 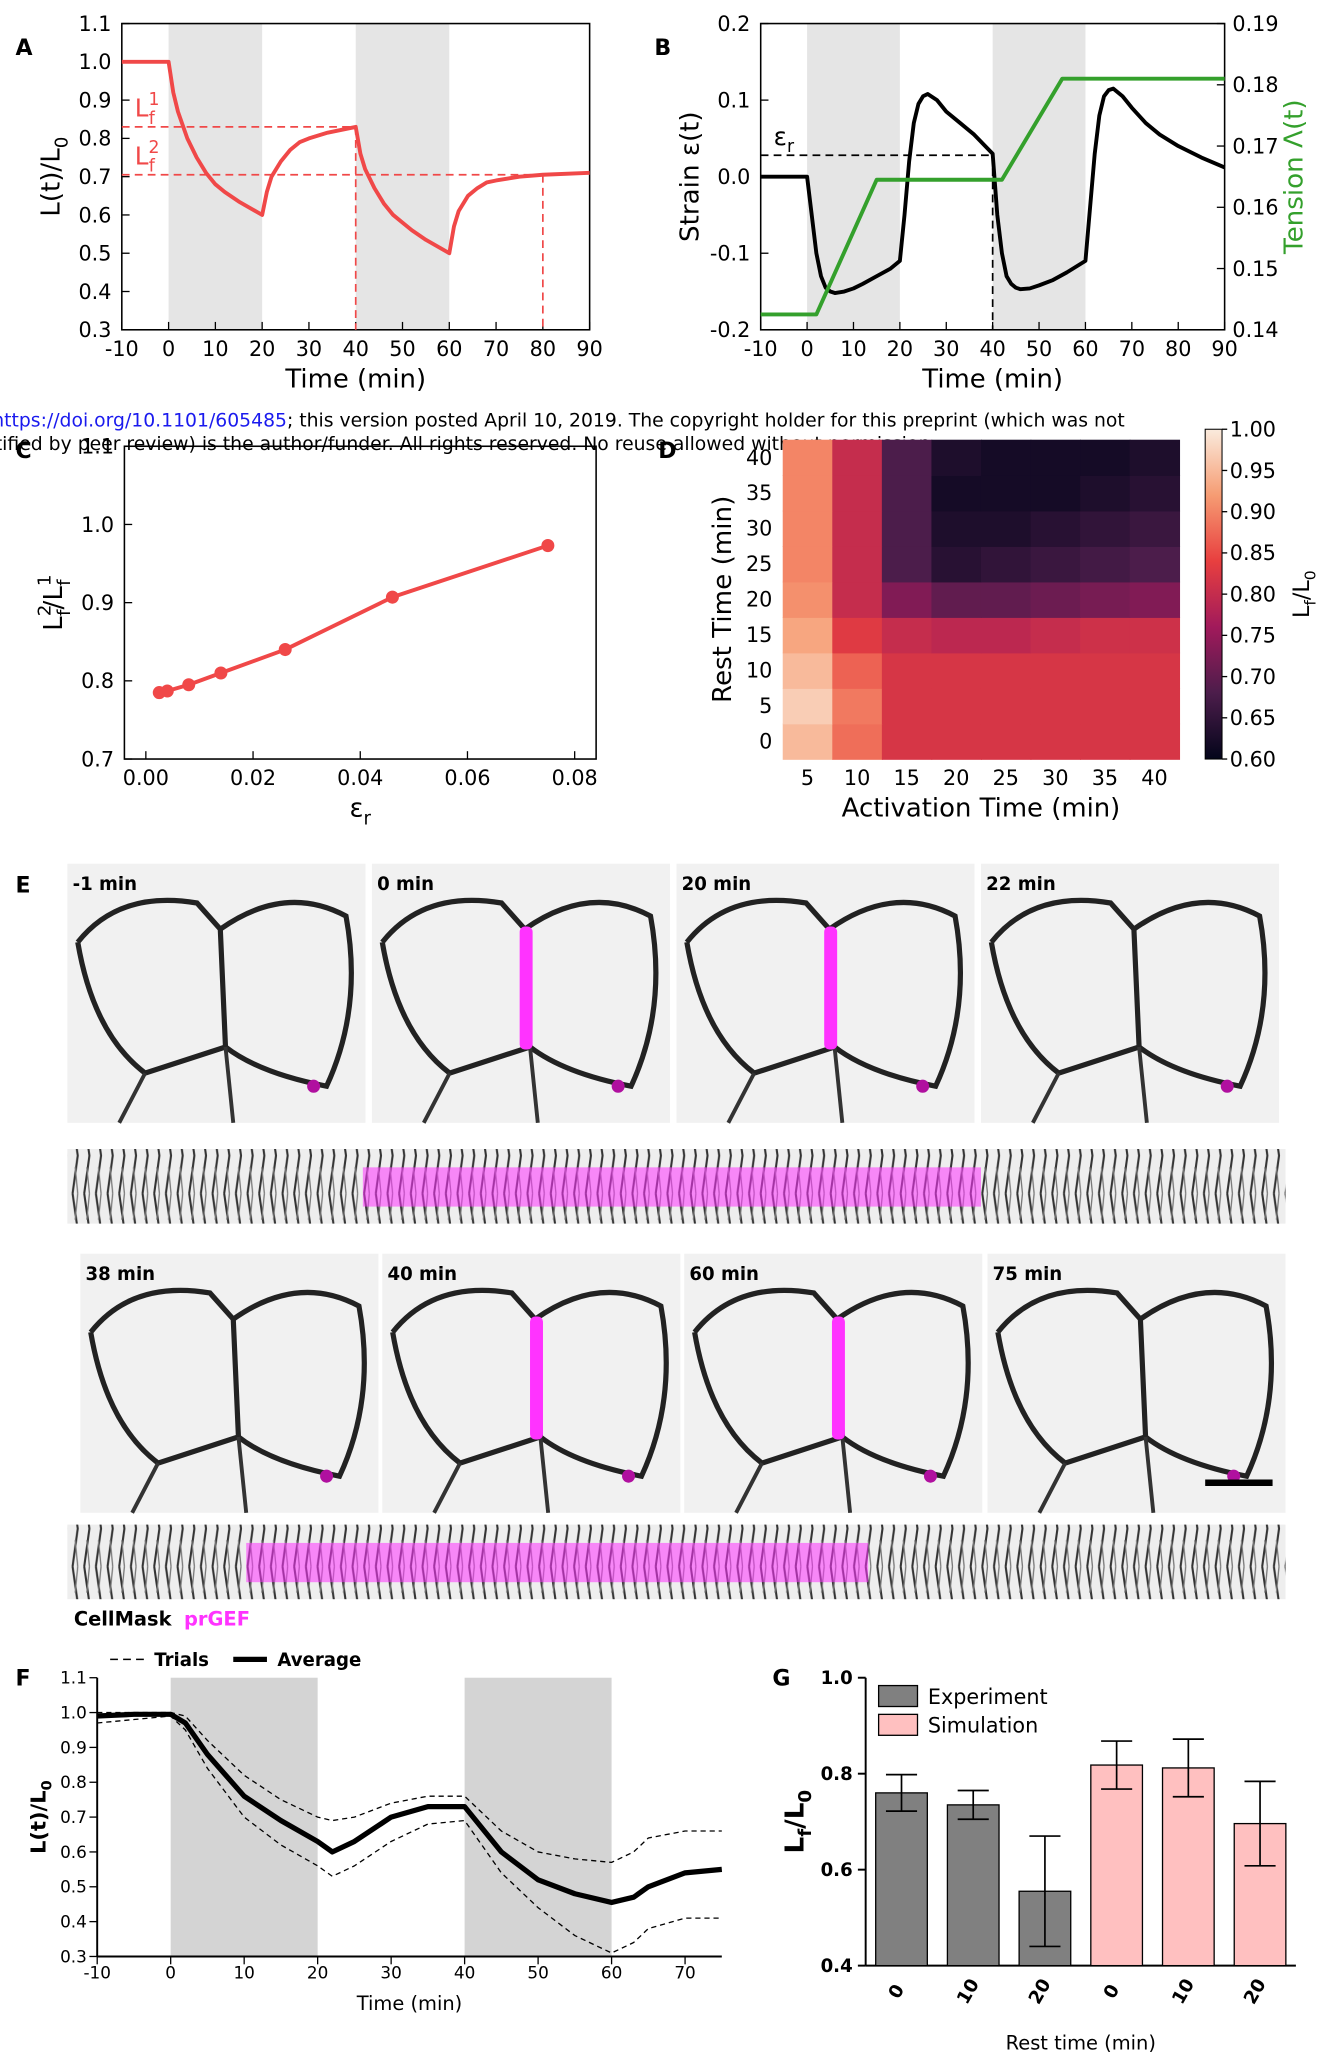 What do you see at coordinates (97, 603) in the screenshot?
I see `y-tick-label: 0.9` at bounding box center [97, 603].